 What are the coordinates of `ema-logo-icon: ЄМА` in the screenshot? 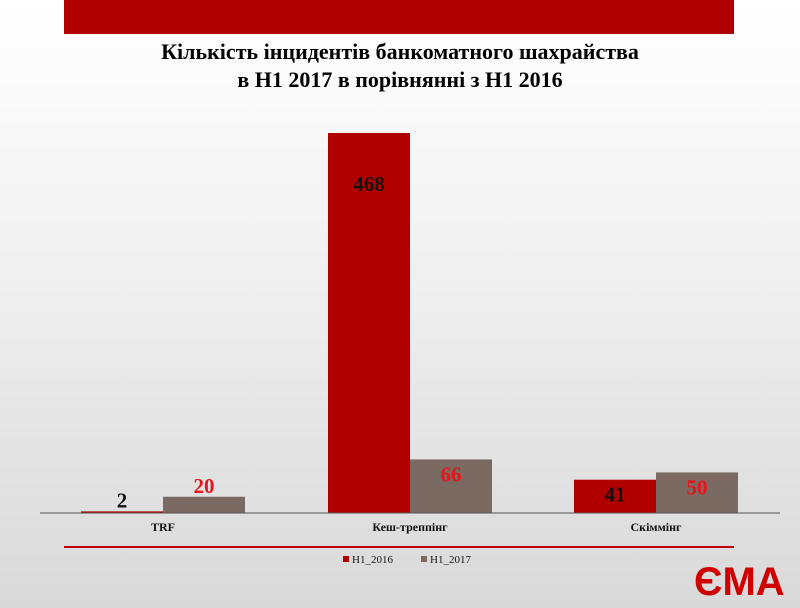 It's located at (739, 582).